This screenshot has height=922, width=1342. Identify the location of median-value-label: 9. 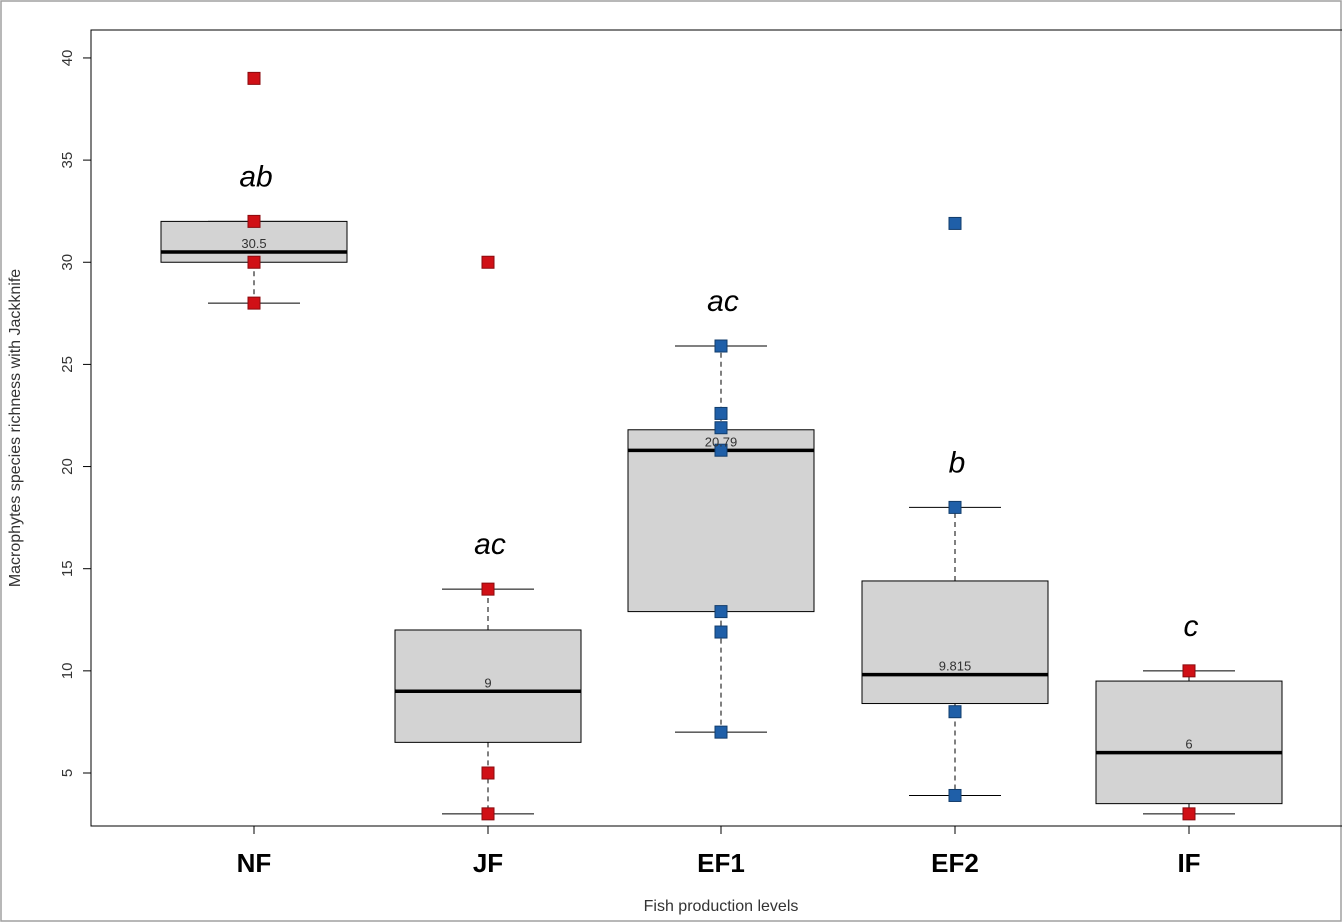
(487, 682).